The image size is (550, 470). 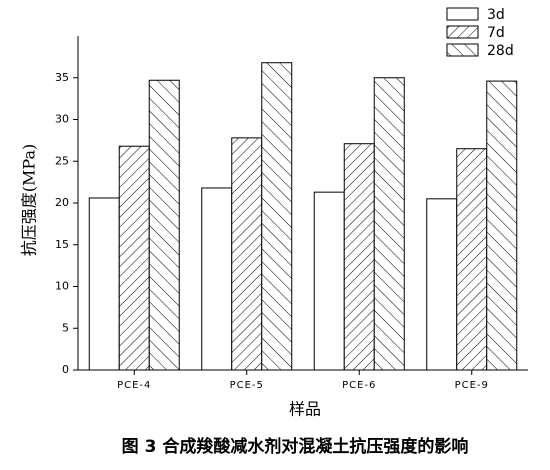 I want to click on y-tick-label: 10, so click(x=62, y=286).